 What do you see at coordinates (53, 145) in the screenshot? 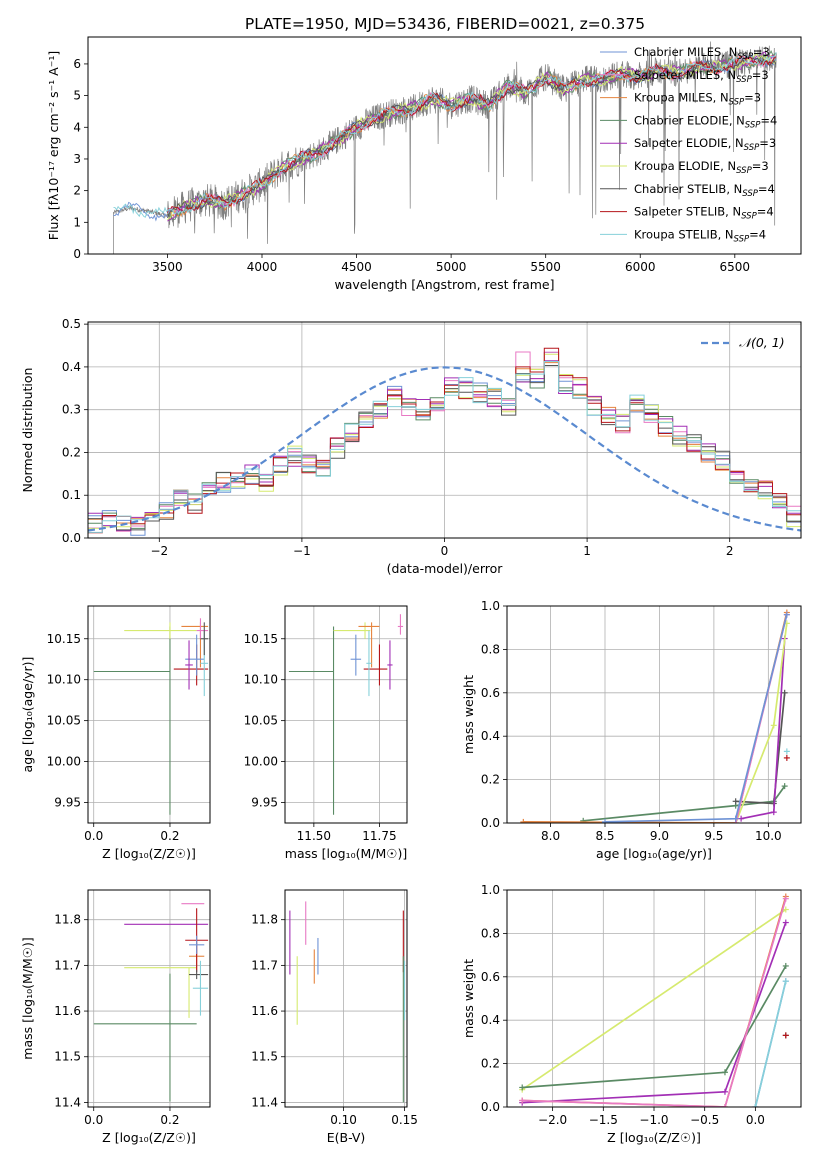
I see `spectrum-ylabel: Flux [fλ10⁻¹⁷ erg cm⁻² s⁻¹ A⁻¹]` at bounding box center [53, 145].